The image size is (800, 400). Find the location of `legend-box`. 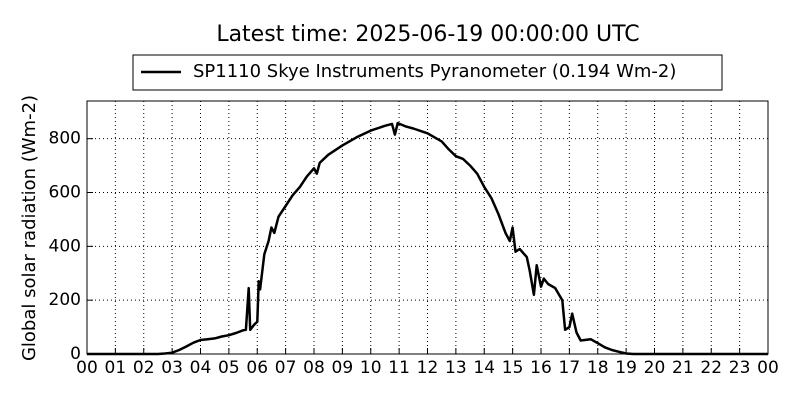

legend-box is located at coordinates (427, 72).